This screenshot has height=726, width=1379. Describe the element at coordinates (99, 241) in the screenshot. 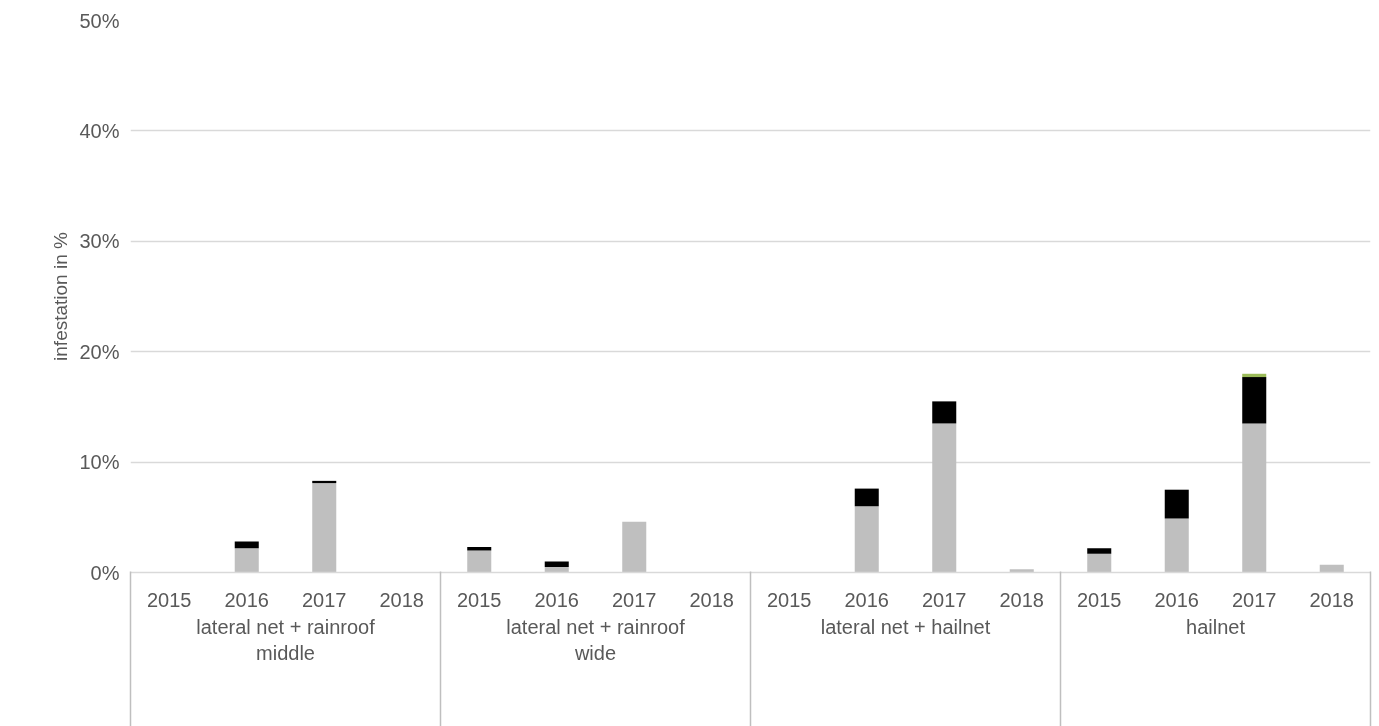

I see `y-tick-label: 30%` at that location.